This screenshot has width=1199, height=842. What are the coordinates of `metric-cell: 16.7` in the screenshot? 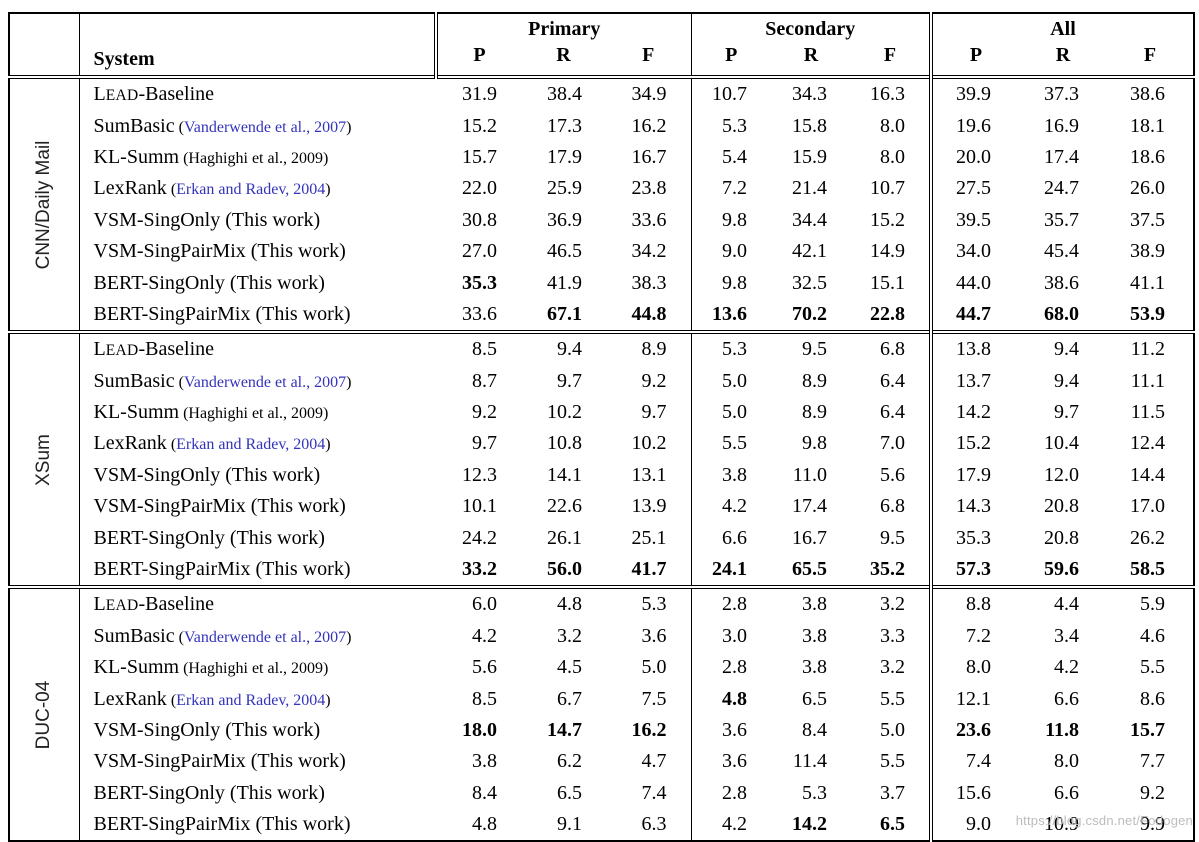 It's located at (649, 156).